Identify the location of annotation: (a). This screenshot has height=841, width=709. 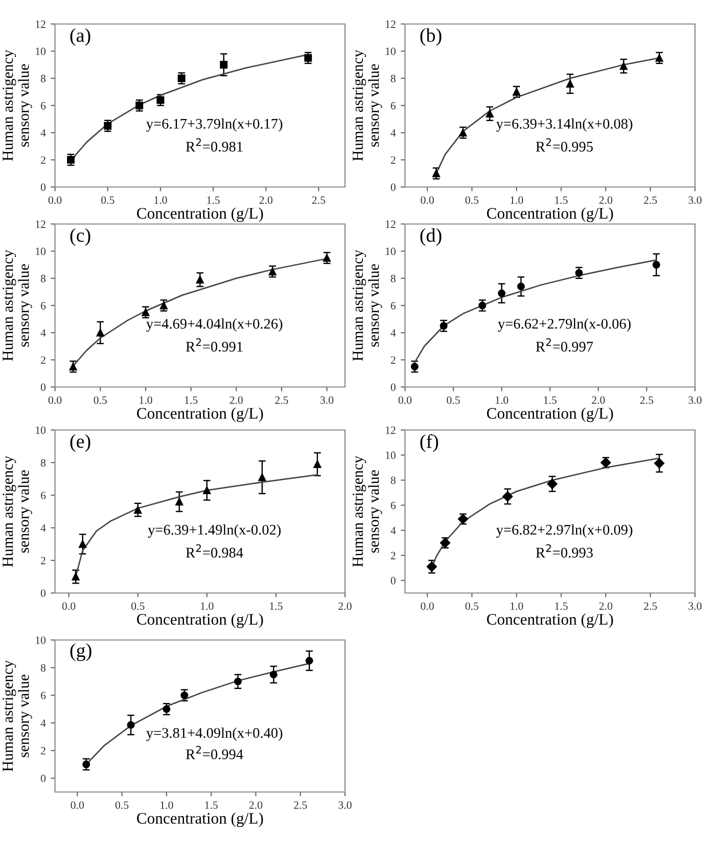
(80, 37).